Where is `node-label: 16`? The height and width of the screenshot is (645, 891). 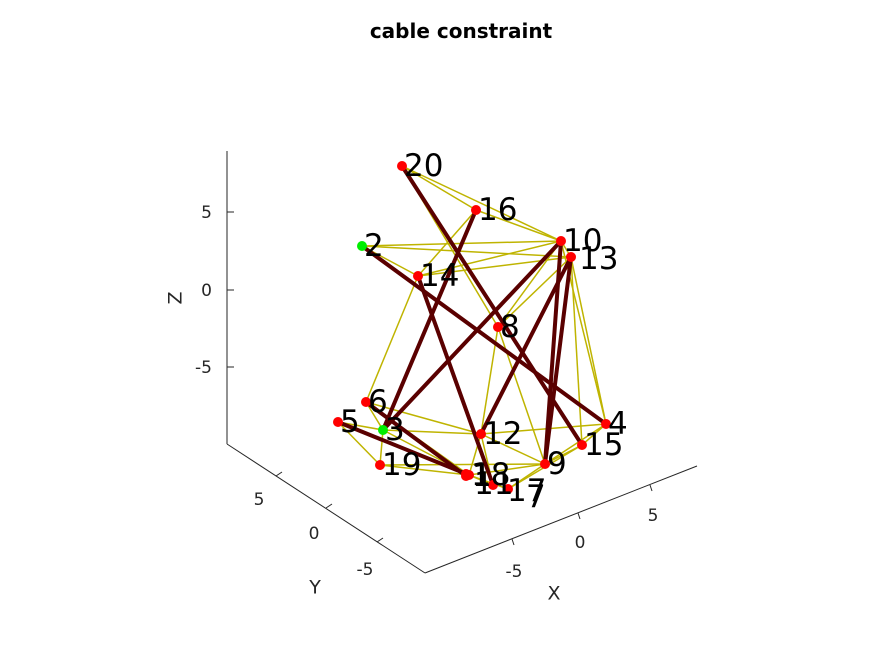
node-label: 16 is located at coordinates (497, 210).